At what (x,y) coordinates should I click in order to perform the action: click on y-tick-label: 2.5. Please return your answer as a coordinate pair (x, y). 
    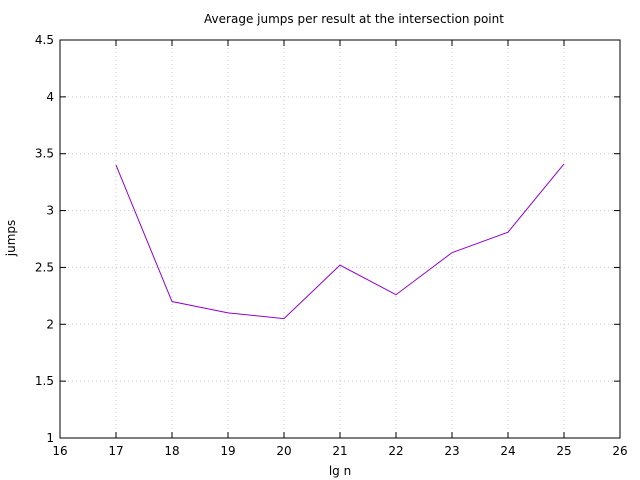
    Looking at the image, I should click on (44, 267).